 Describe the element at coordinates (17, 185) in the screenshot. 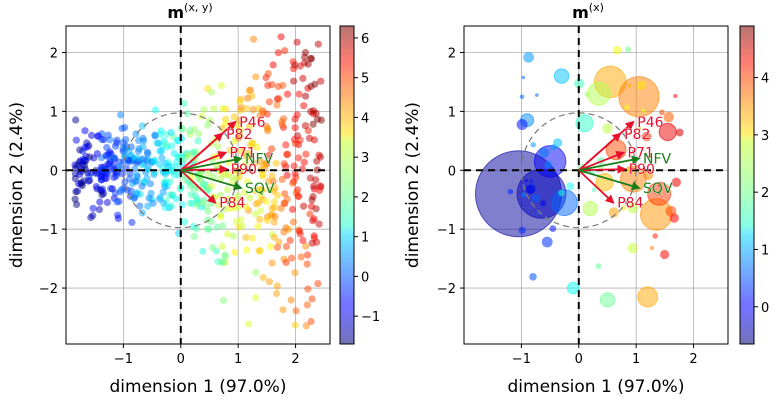

I see `y-axis-label: dimension 2 (2.4%)` at that location.